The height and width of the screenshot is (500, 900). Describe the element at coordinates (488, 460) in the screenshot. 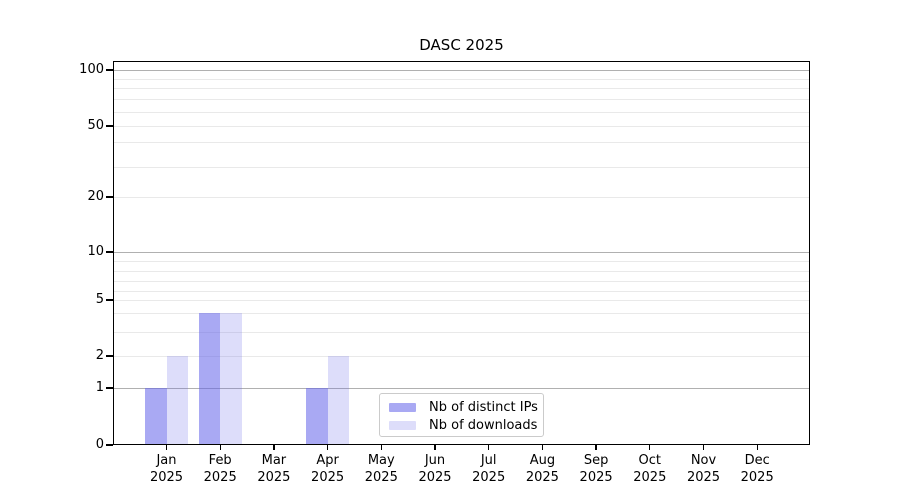

I see `x-tick-label-month: Jul` at that location.